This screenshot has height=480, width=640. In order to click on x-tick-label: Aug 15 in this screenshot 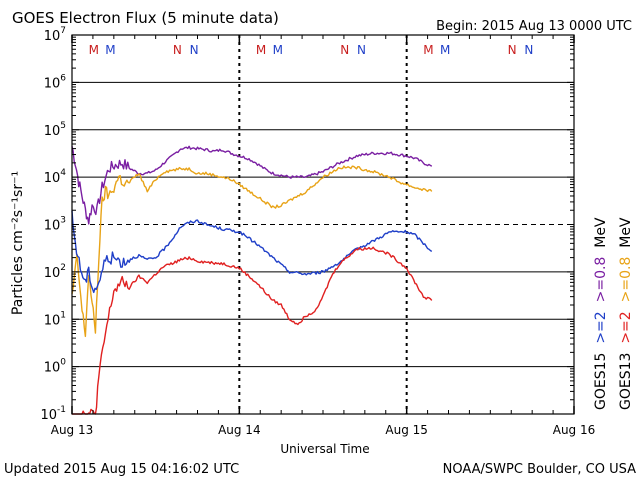, I will do `click(406, 430)`.